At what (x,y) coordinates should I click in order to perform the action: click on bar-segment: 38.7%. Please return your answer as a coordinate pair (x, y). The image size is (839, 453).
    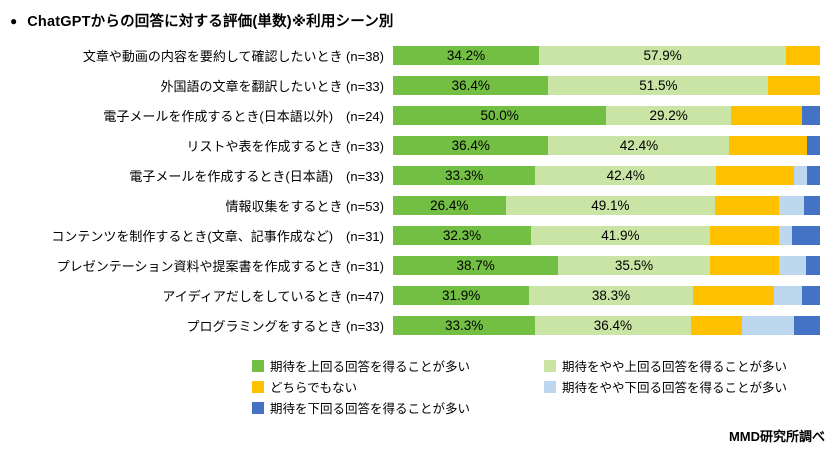
    Looking at the image, I should click on (476, 265).